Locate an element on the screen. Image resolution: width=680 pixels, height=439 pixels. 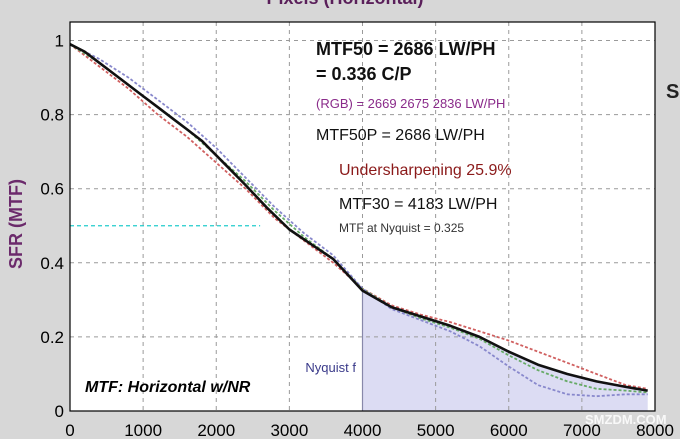
undersharpening-annotation: Undersharpening 25.9% is located at coordinates (425, 170).